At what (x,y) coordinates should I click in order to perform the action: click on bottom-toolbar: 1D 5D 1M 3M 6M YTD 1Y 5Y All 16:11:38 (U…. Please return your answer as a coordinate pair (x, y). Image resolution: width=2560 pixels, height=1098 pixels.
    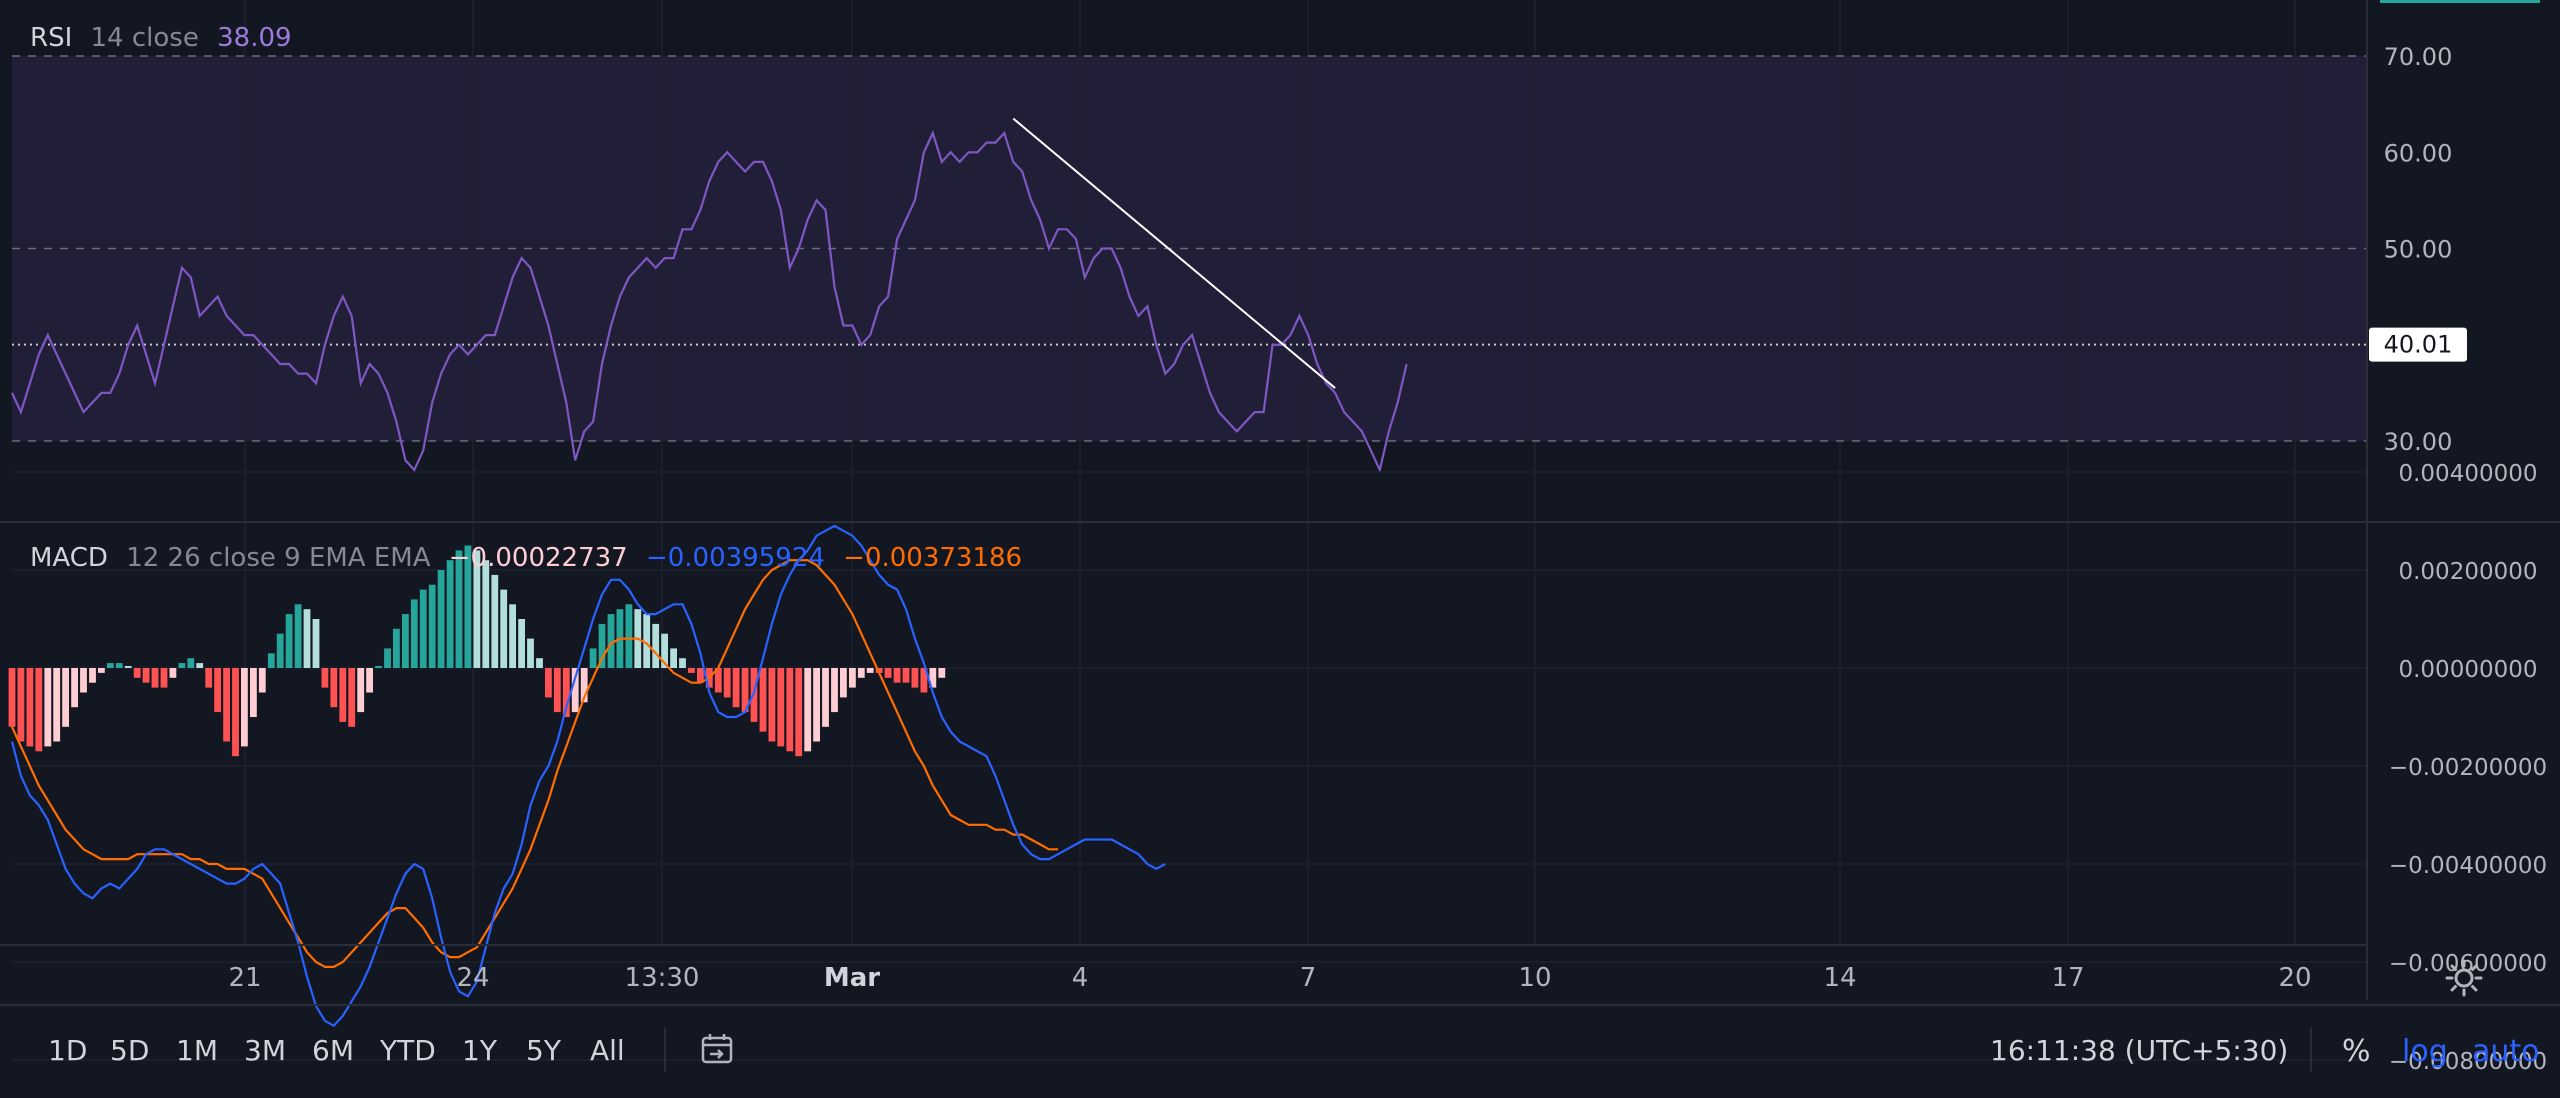
    Looking at the image, I should click on (1280, 1050).